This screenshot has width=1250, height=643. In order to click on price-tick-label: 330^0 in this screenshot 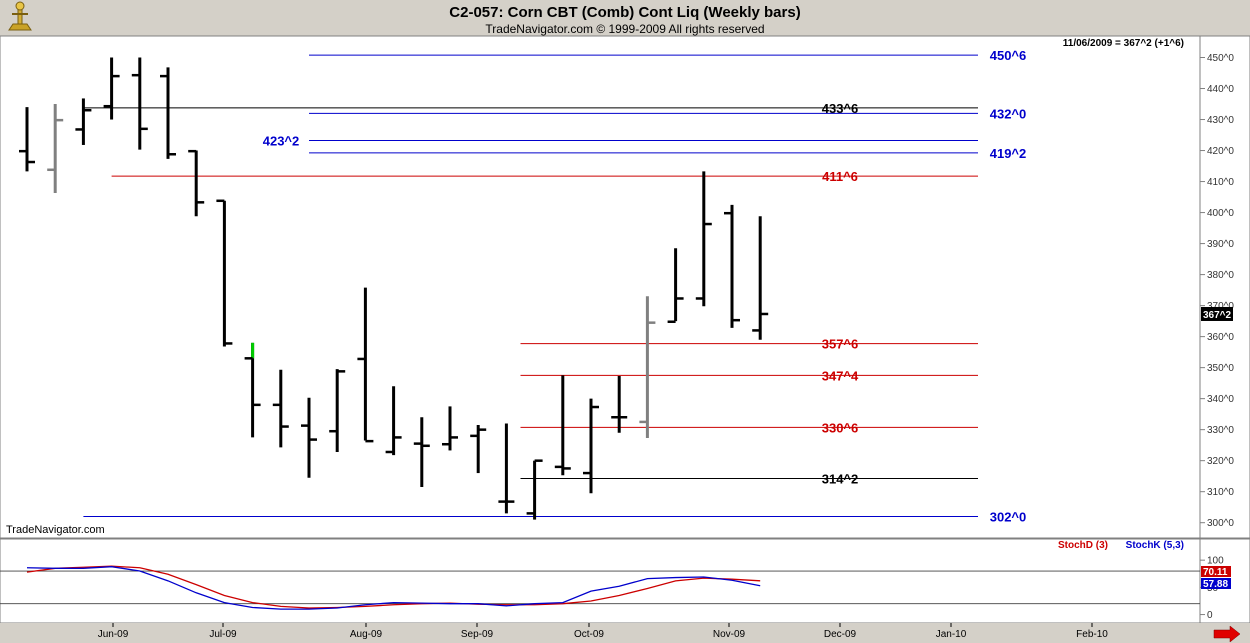, I will do `click(1220, 430)`.